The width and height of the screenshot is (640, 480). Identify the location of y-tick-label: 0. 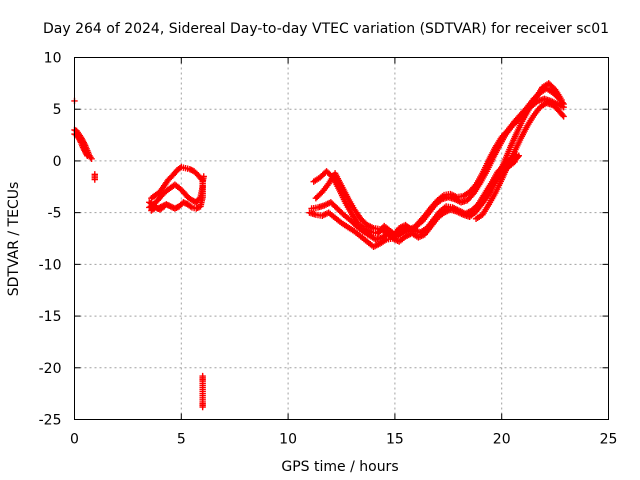
(57, 162).